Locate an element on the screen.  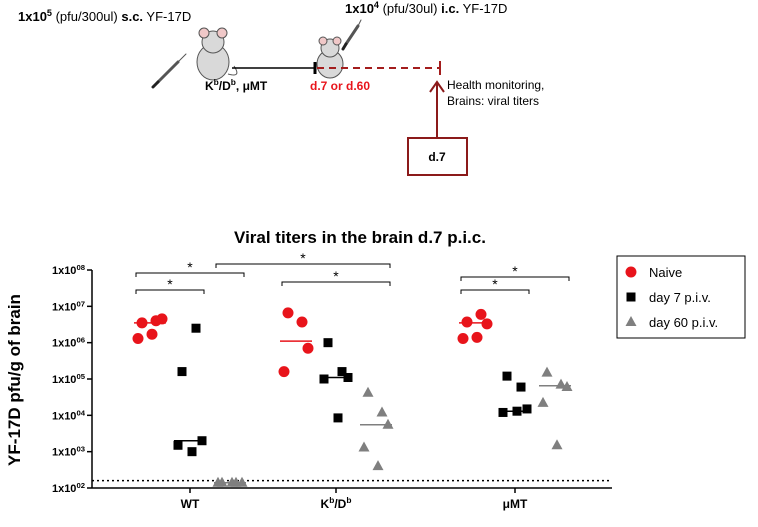
legend-label: day 7 p.i.v. is located at coordinates (680, 297).